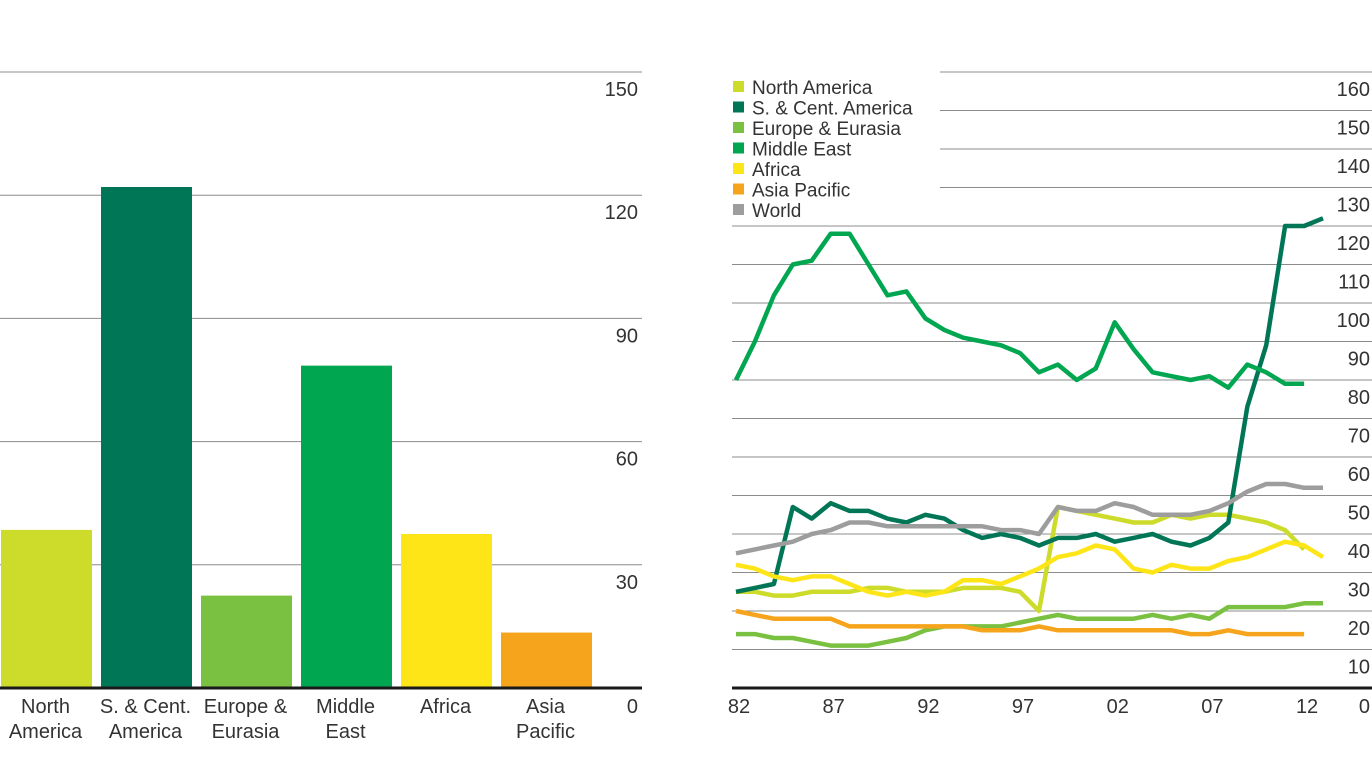 The width and height of the screenshot is (1372, 775). I want to click on line-x-tick-label: 82, so click(739, 707).